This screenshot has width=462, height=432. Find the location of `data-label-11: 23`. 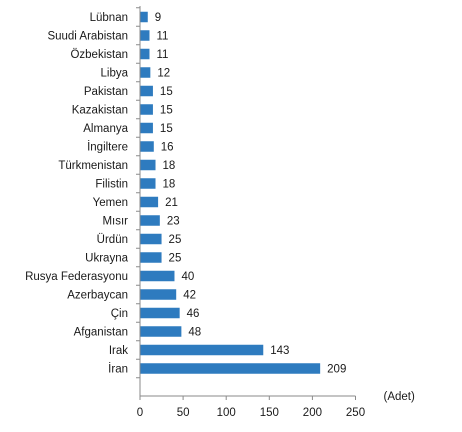

data-label-11: 23 is located at coordinates (173, 222).